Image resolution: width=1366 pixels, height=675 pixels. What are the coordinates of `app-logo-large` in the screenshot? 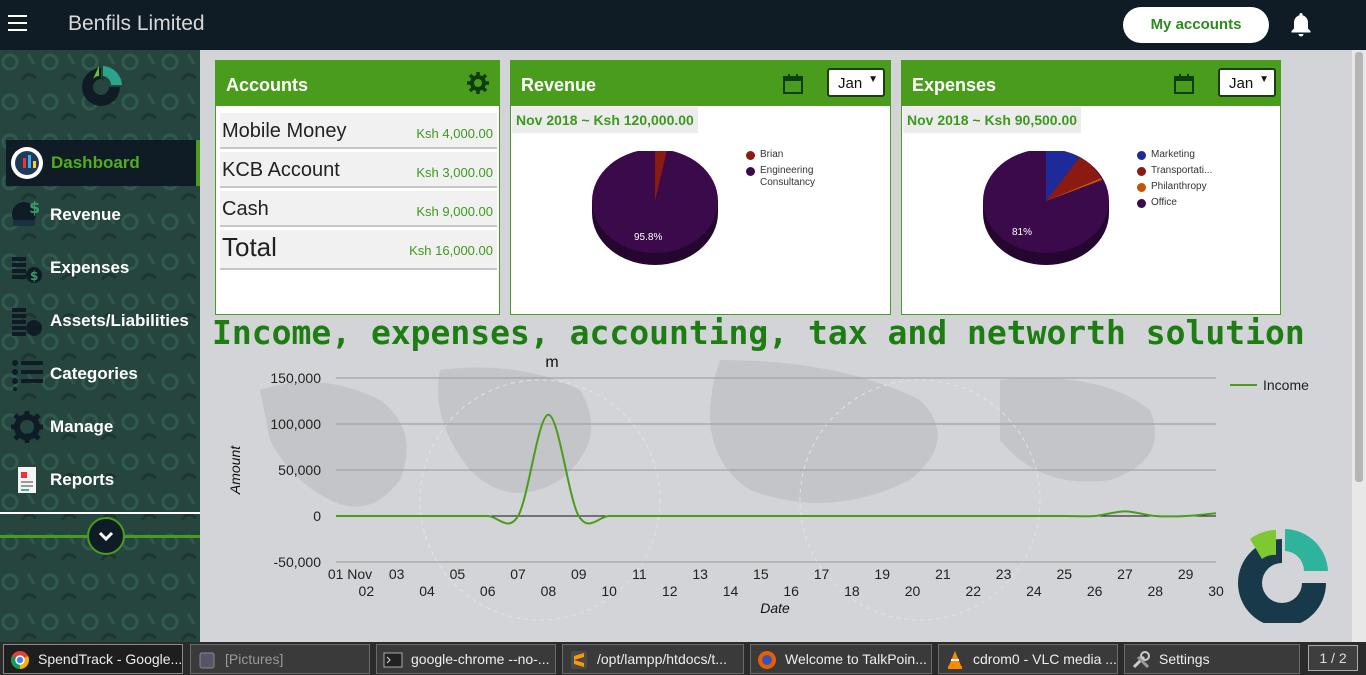 It's located at (1282, 577).